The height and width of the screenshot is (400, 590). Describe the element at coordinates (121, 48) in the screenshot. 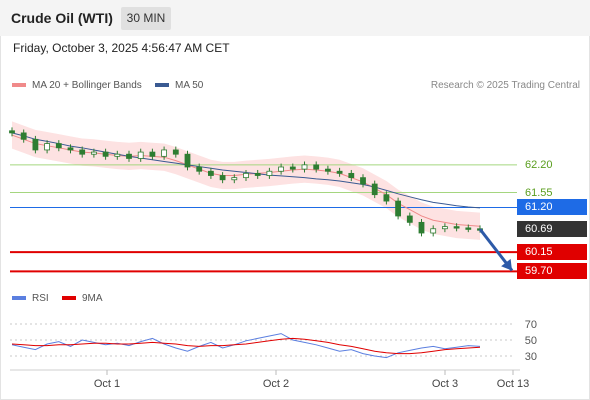

I see `chart-datetime: Friday, October 3, 2025 4:56:47 AM CET` at that location.